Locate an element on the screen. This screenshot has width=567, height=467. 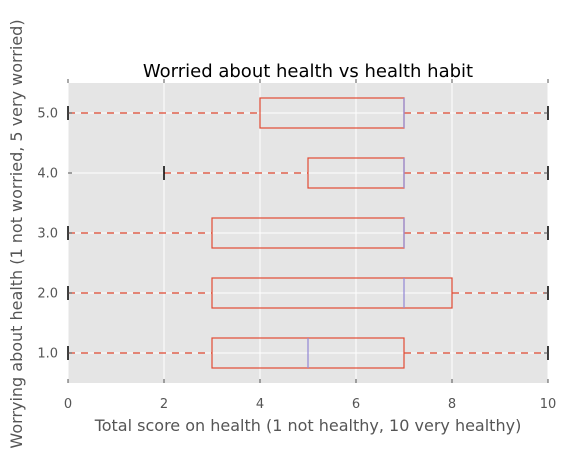
x-tick-label: 10 is located at coordinates (548, 404).